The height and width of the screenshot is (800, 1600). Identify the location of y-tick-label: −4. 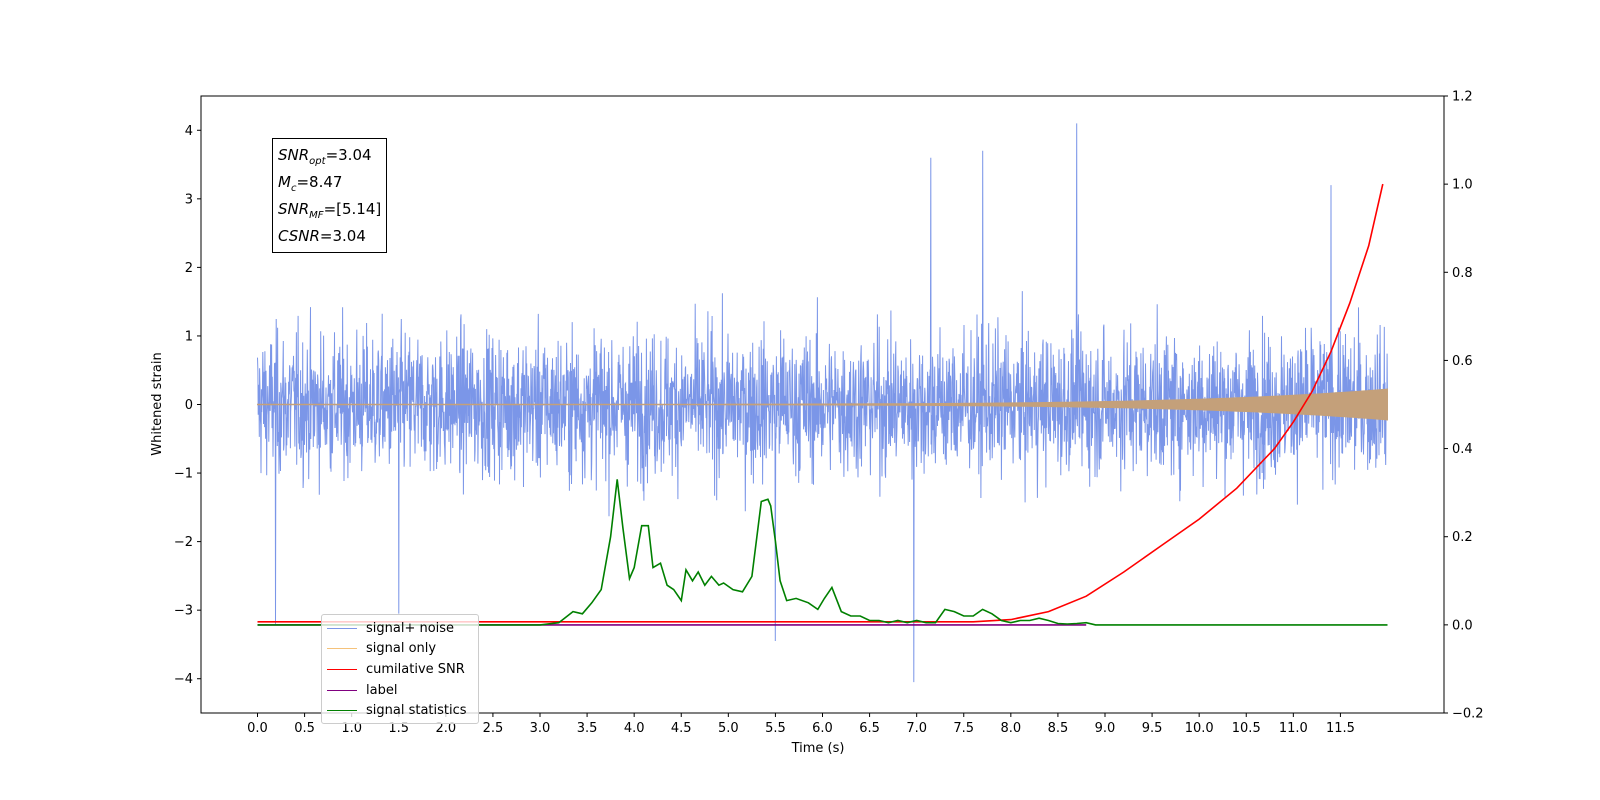
(183, 679).